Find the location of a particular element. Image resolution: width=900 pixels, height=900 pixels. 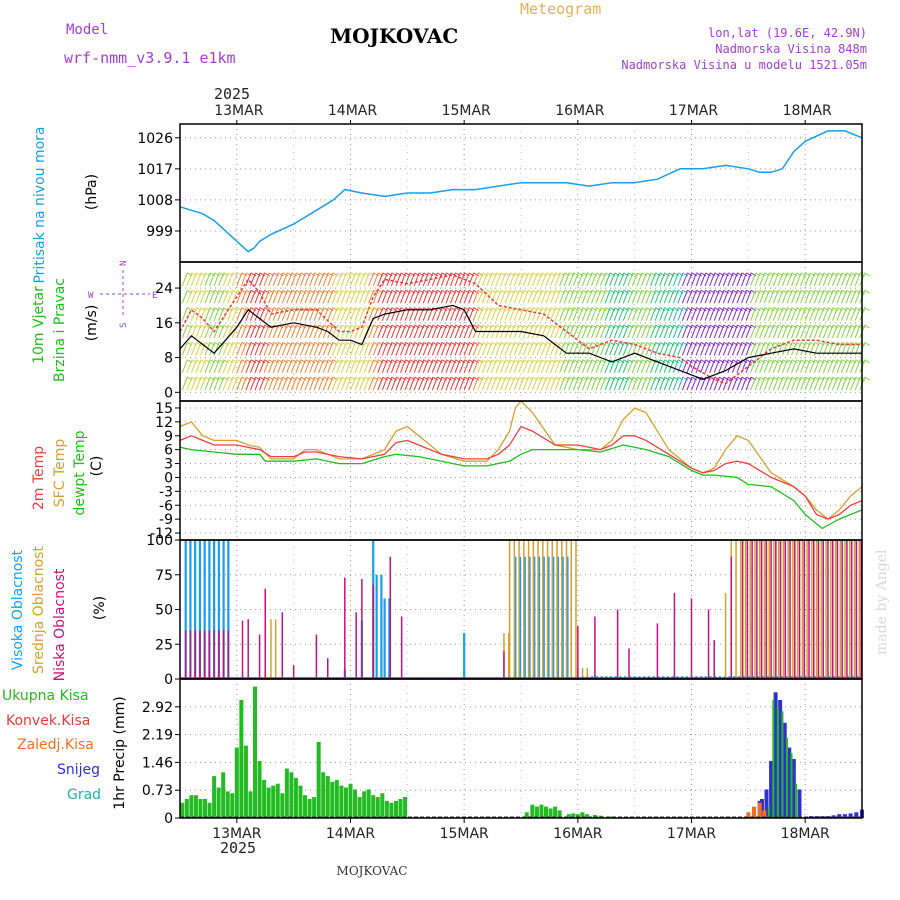

top-tick-label: 16MAR is located at coordinates (579, 111).